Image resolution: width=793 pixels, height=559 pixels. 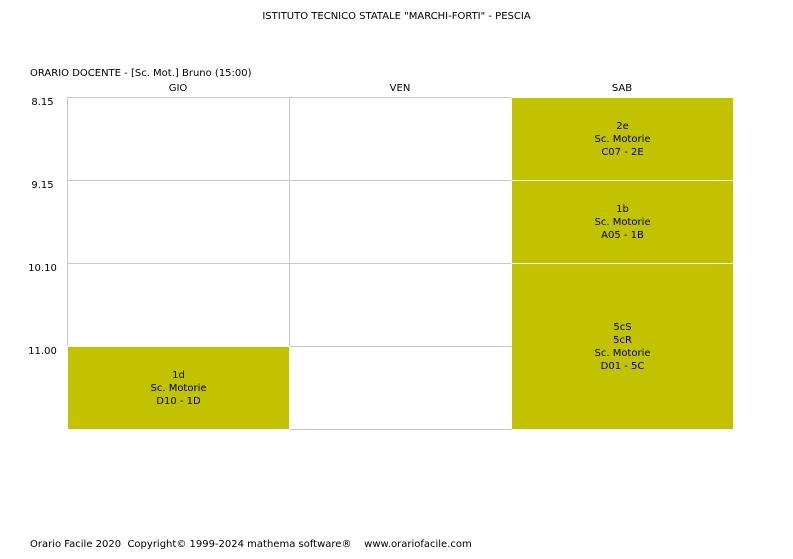 I want to click on lesson-line: A05 - 1B, so click(x=622, y=235).